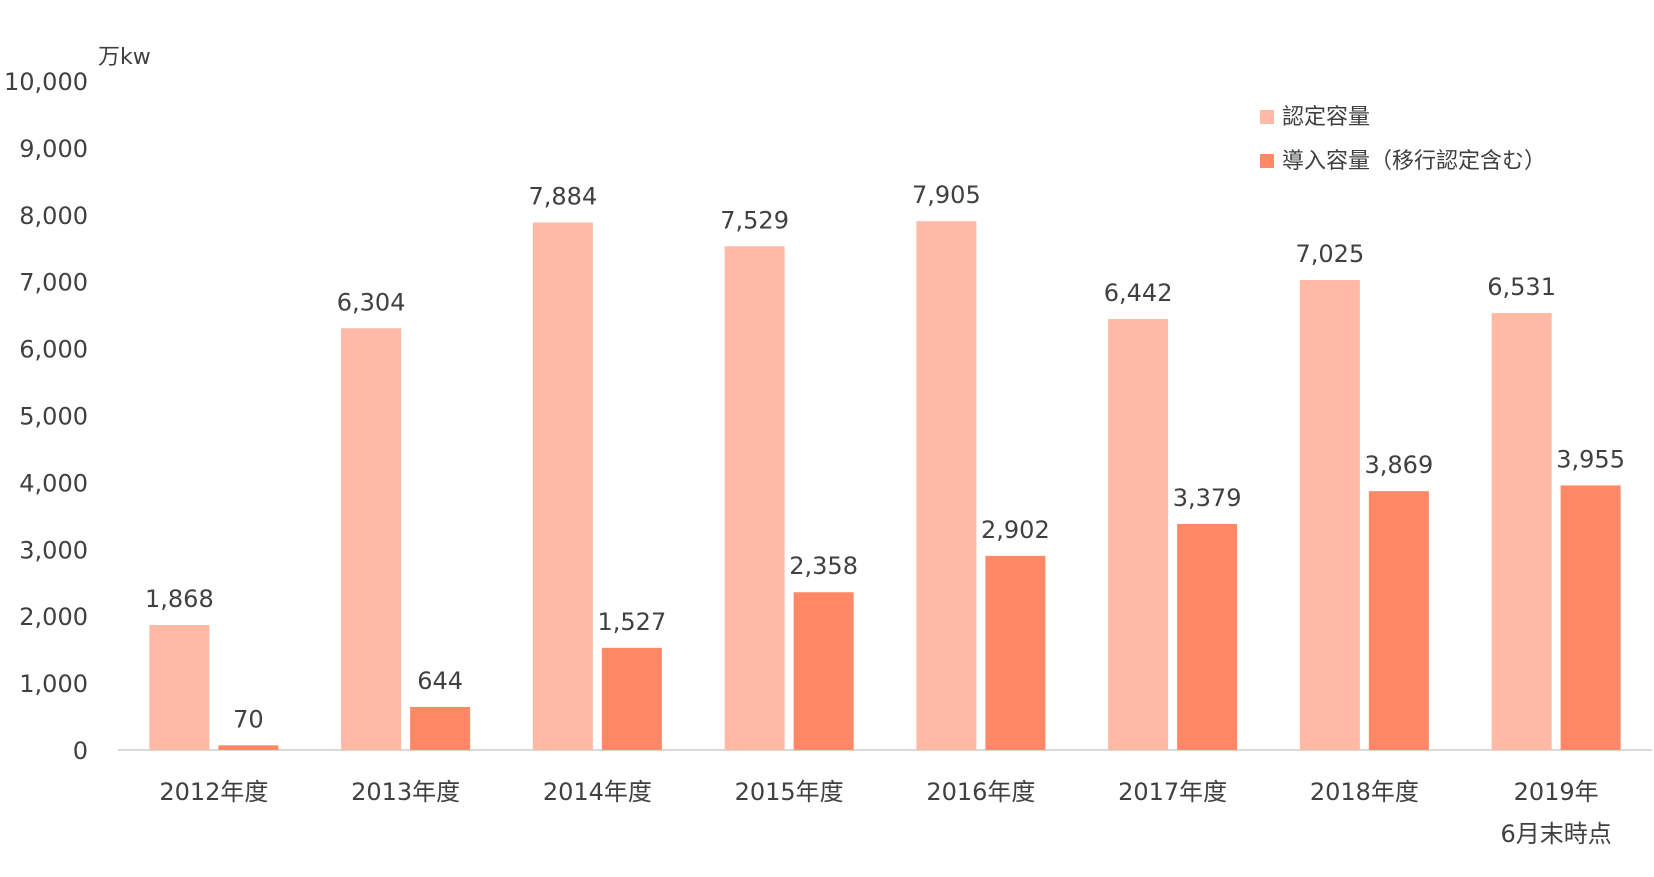  Describe the element at coordinates (1399, 465) in the screenshot. I see `data-label-installed: 3,869` at that location.